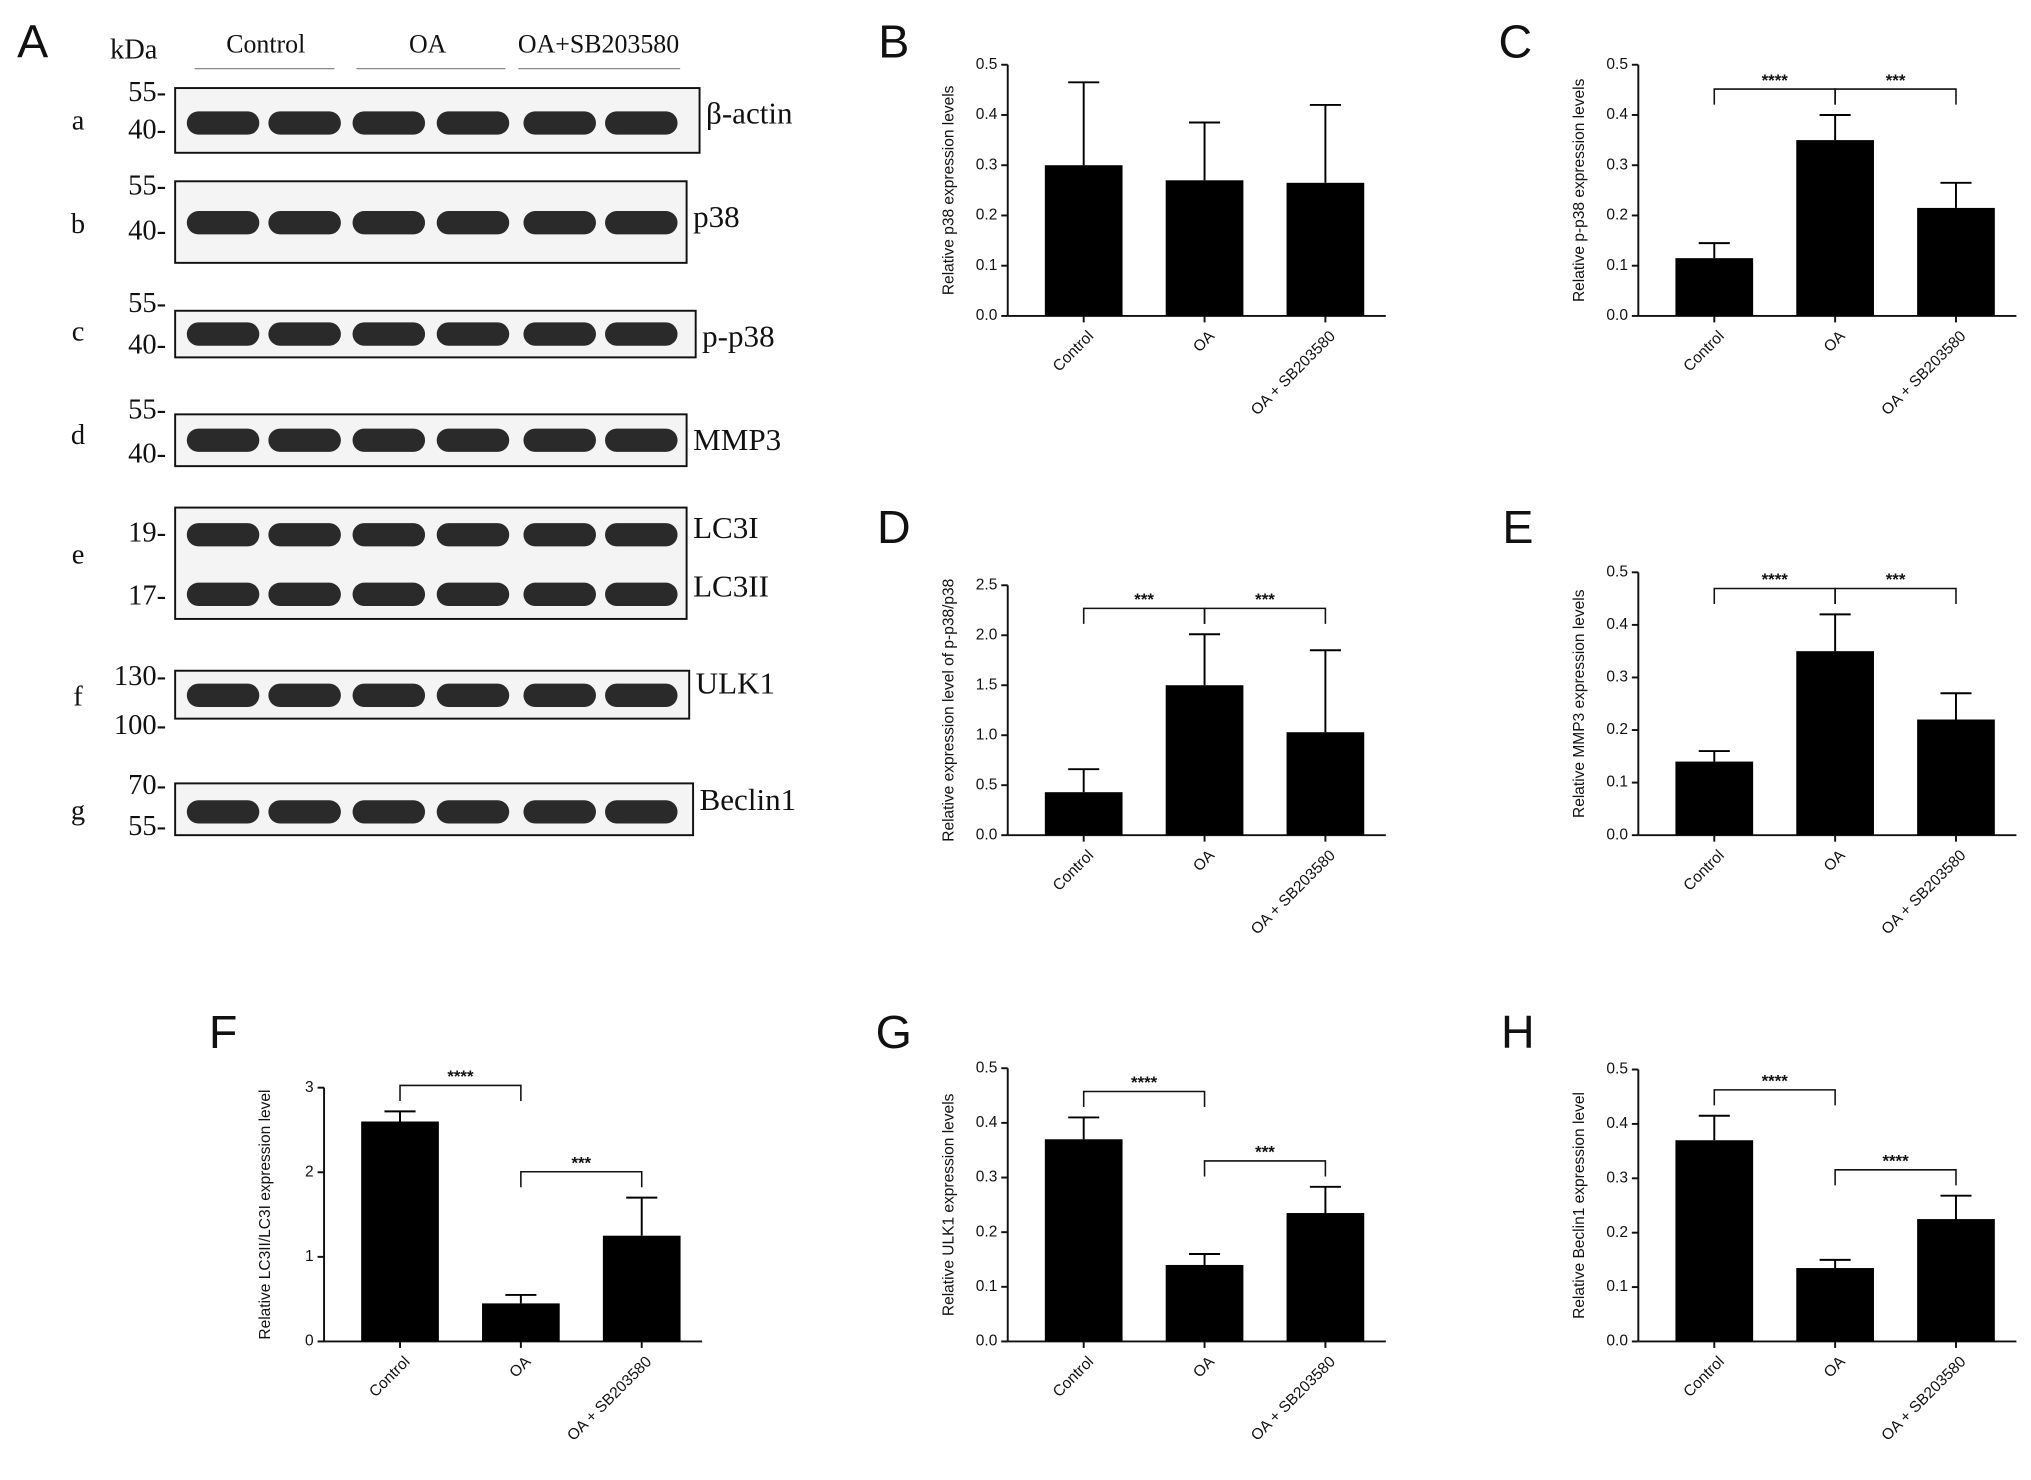  I want to click on row-letter: d, so click(78, 435).